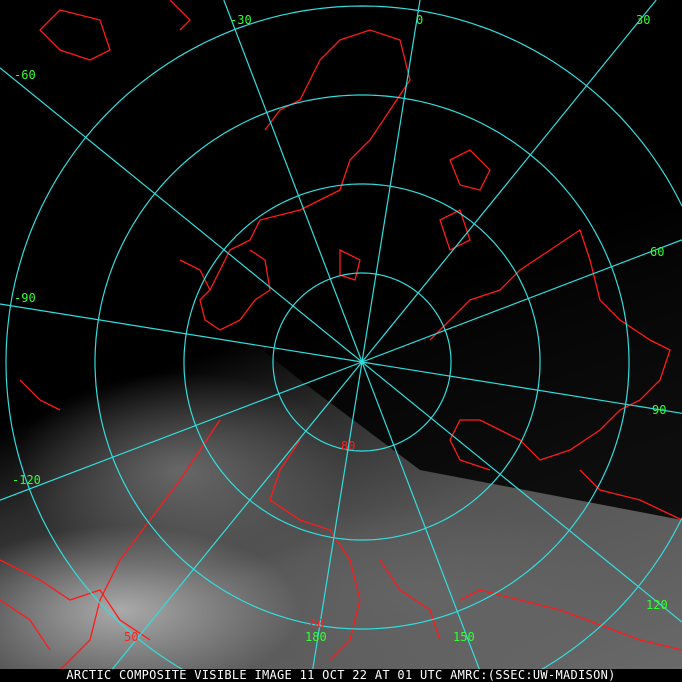 The image size is (682, 682). Describe the element at coordinates (657, 605) in the screenshot. I see `longitude-label: 120` at that location.